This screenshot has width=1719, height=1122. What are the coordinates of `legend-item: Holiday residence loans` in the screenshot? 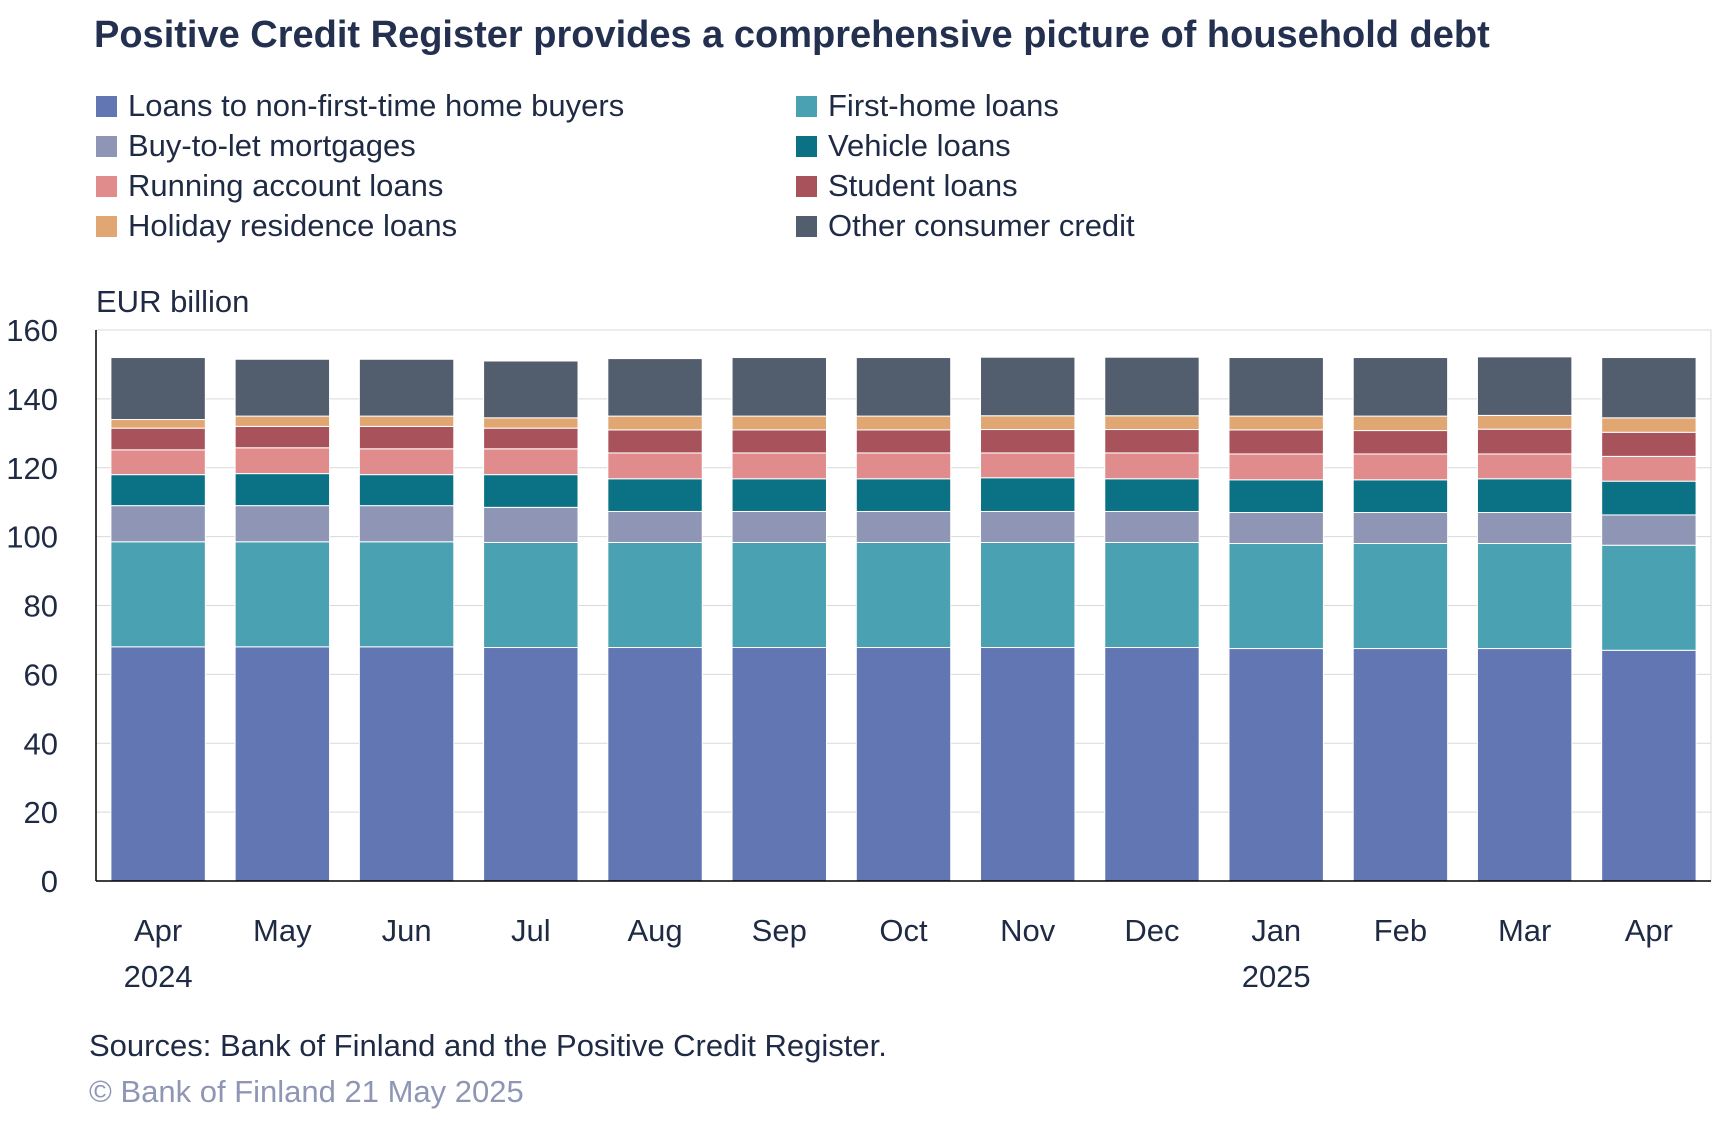 It's located at (276, 226).